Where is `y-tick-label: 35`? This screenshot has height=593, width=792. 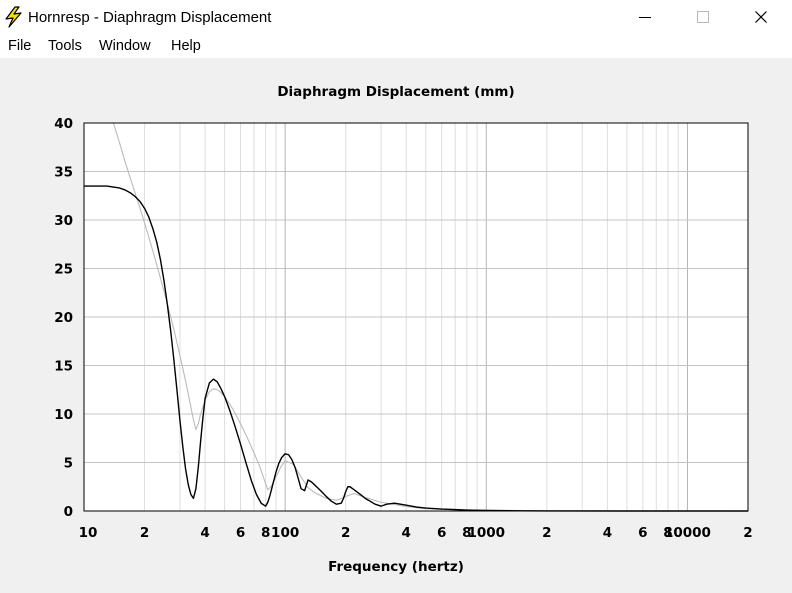 y-tick-label: 35 is located at coordinates (63, 173).